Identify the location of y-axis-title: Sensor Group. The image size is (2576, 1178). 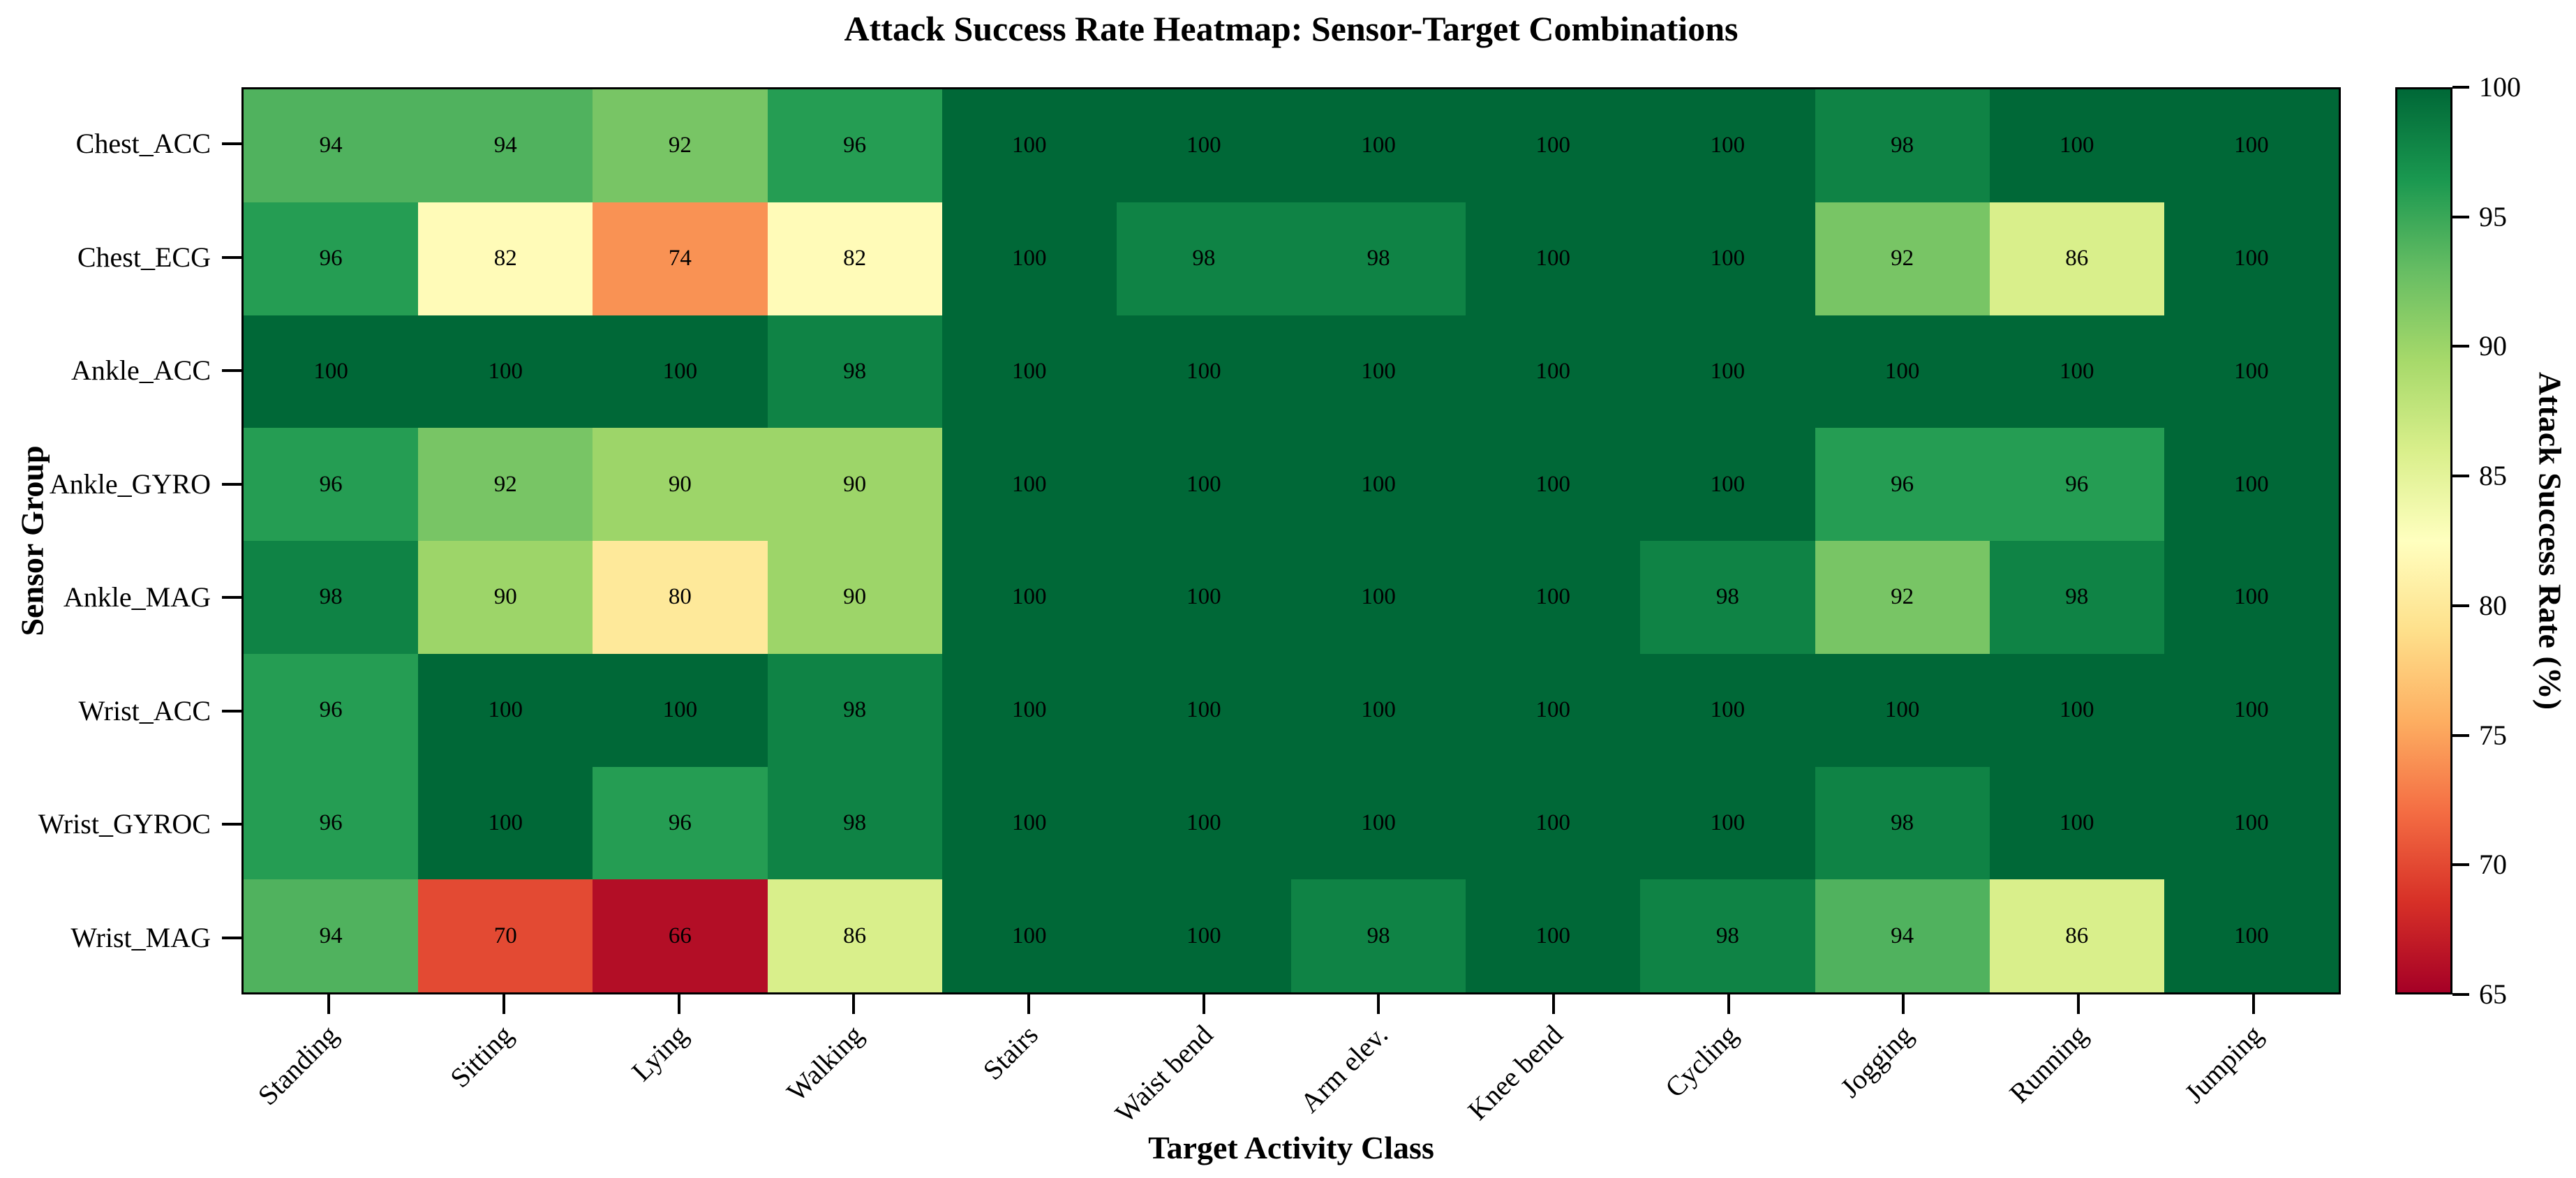
(32, 540).